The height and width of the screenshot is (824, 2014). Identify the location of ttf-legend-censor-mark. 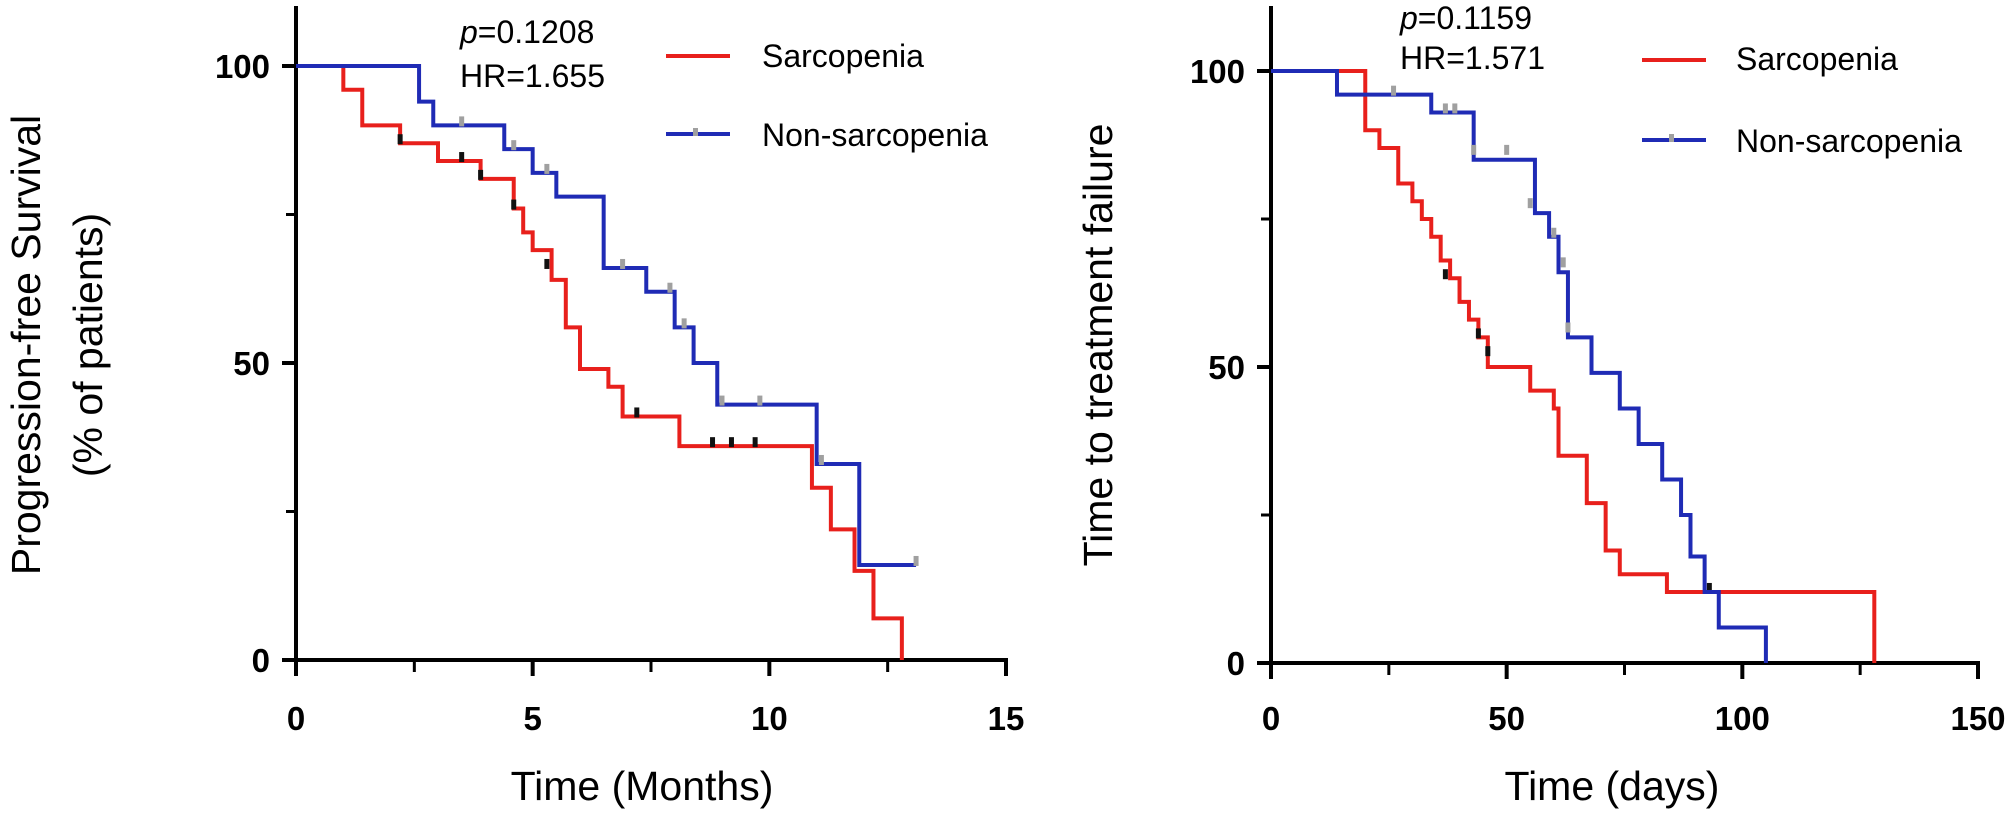
(1671, 138).